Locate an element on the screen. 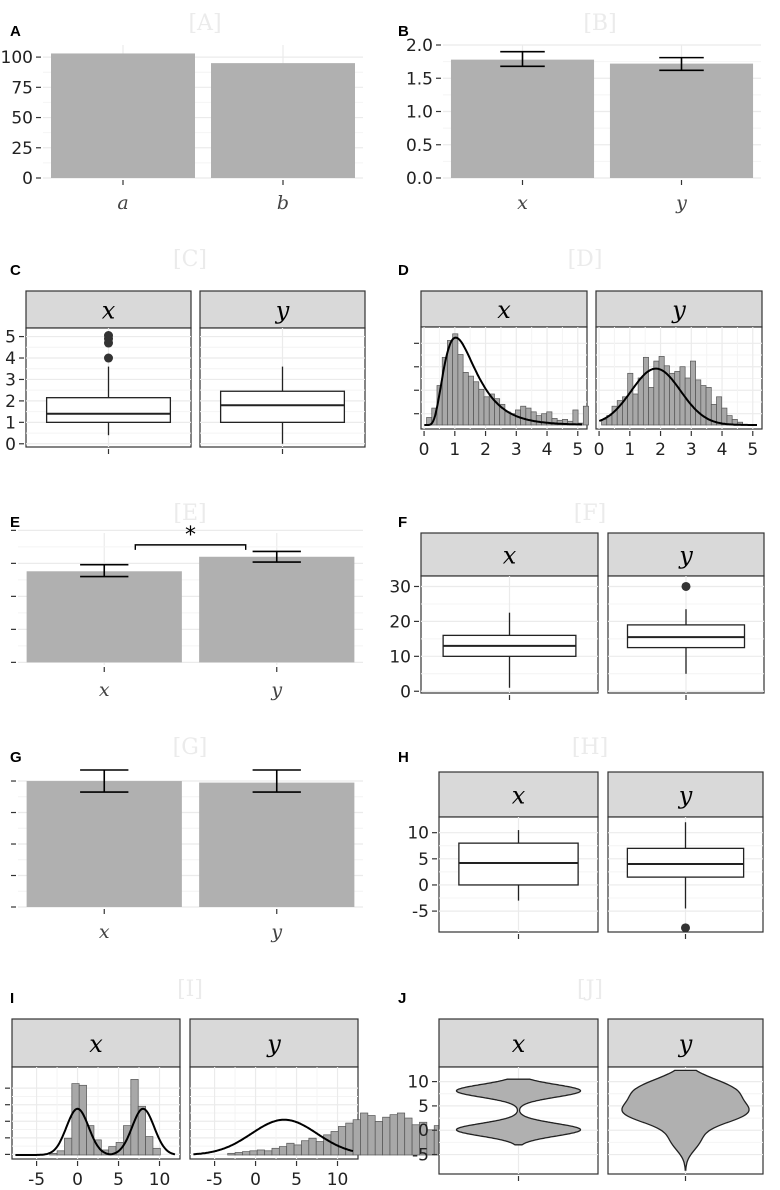  panel-i-facet-y-xtick-label: -5 is located at coordinates (214, 1180).